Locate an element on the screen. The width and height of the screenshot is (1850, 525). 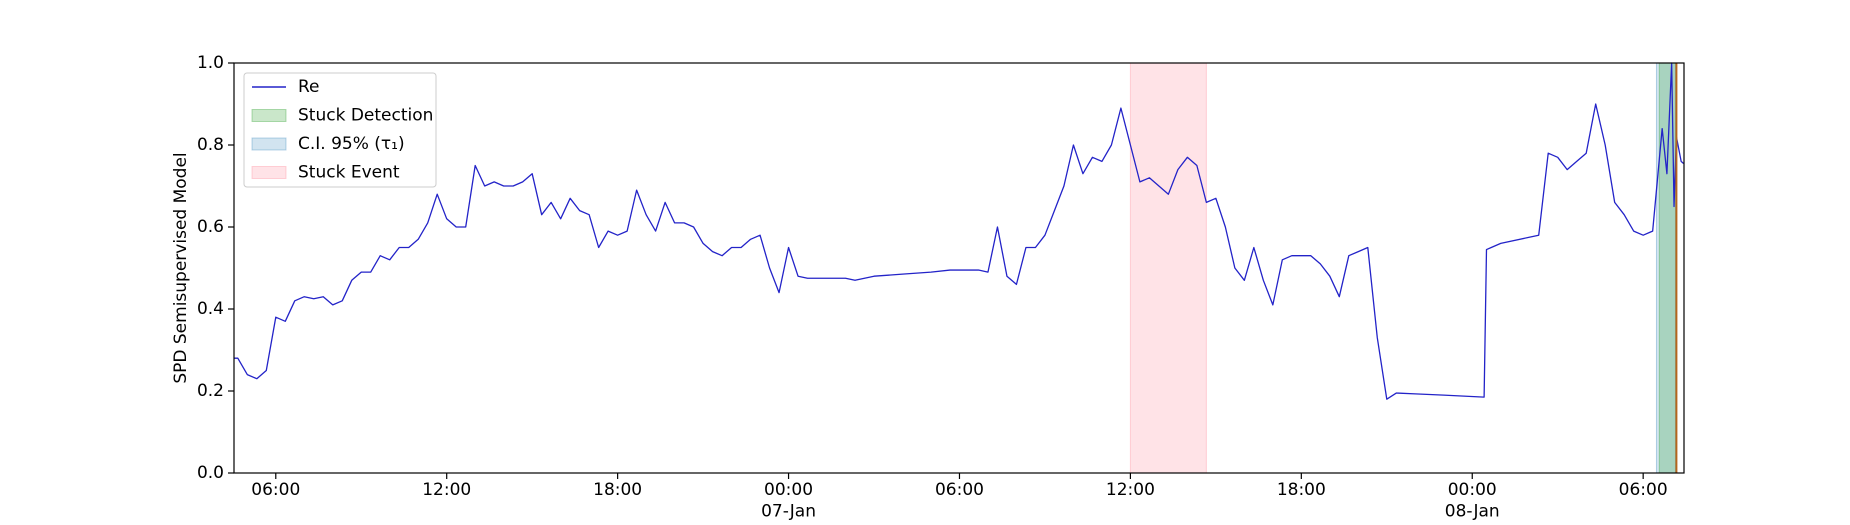
y-tick-label: 0.2 is located at coordinates (210, 391).